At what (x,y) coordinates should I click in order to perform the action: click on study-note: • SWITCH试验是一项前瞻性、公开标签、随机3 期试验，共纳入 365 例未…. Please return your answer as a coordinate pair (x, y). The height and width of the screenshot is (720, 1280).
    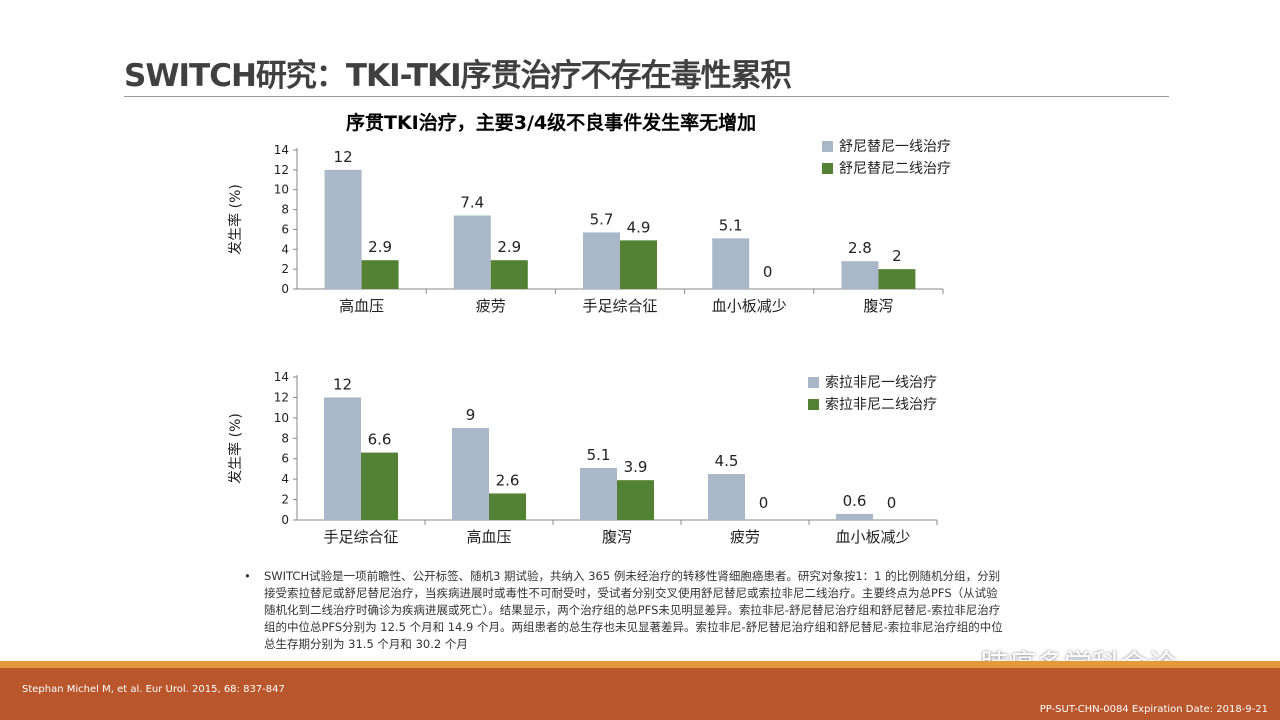
    Looking at the image, I should click on (626, 610).